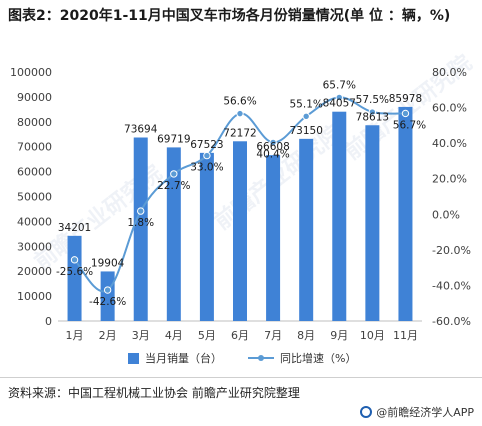 This screenshot has width=482, height=426. I want to click on legend-bar-label: 当月销量（台）, so click(183, 358).